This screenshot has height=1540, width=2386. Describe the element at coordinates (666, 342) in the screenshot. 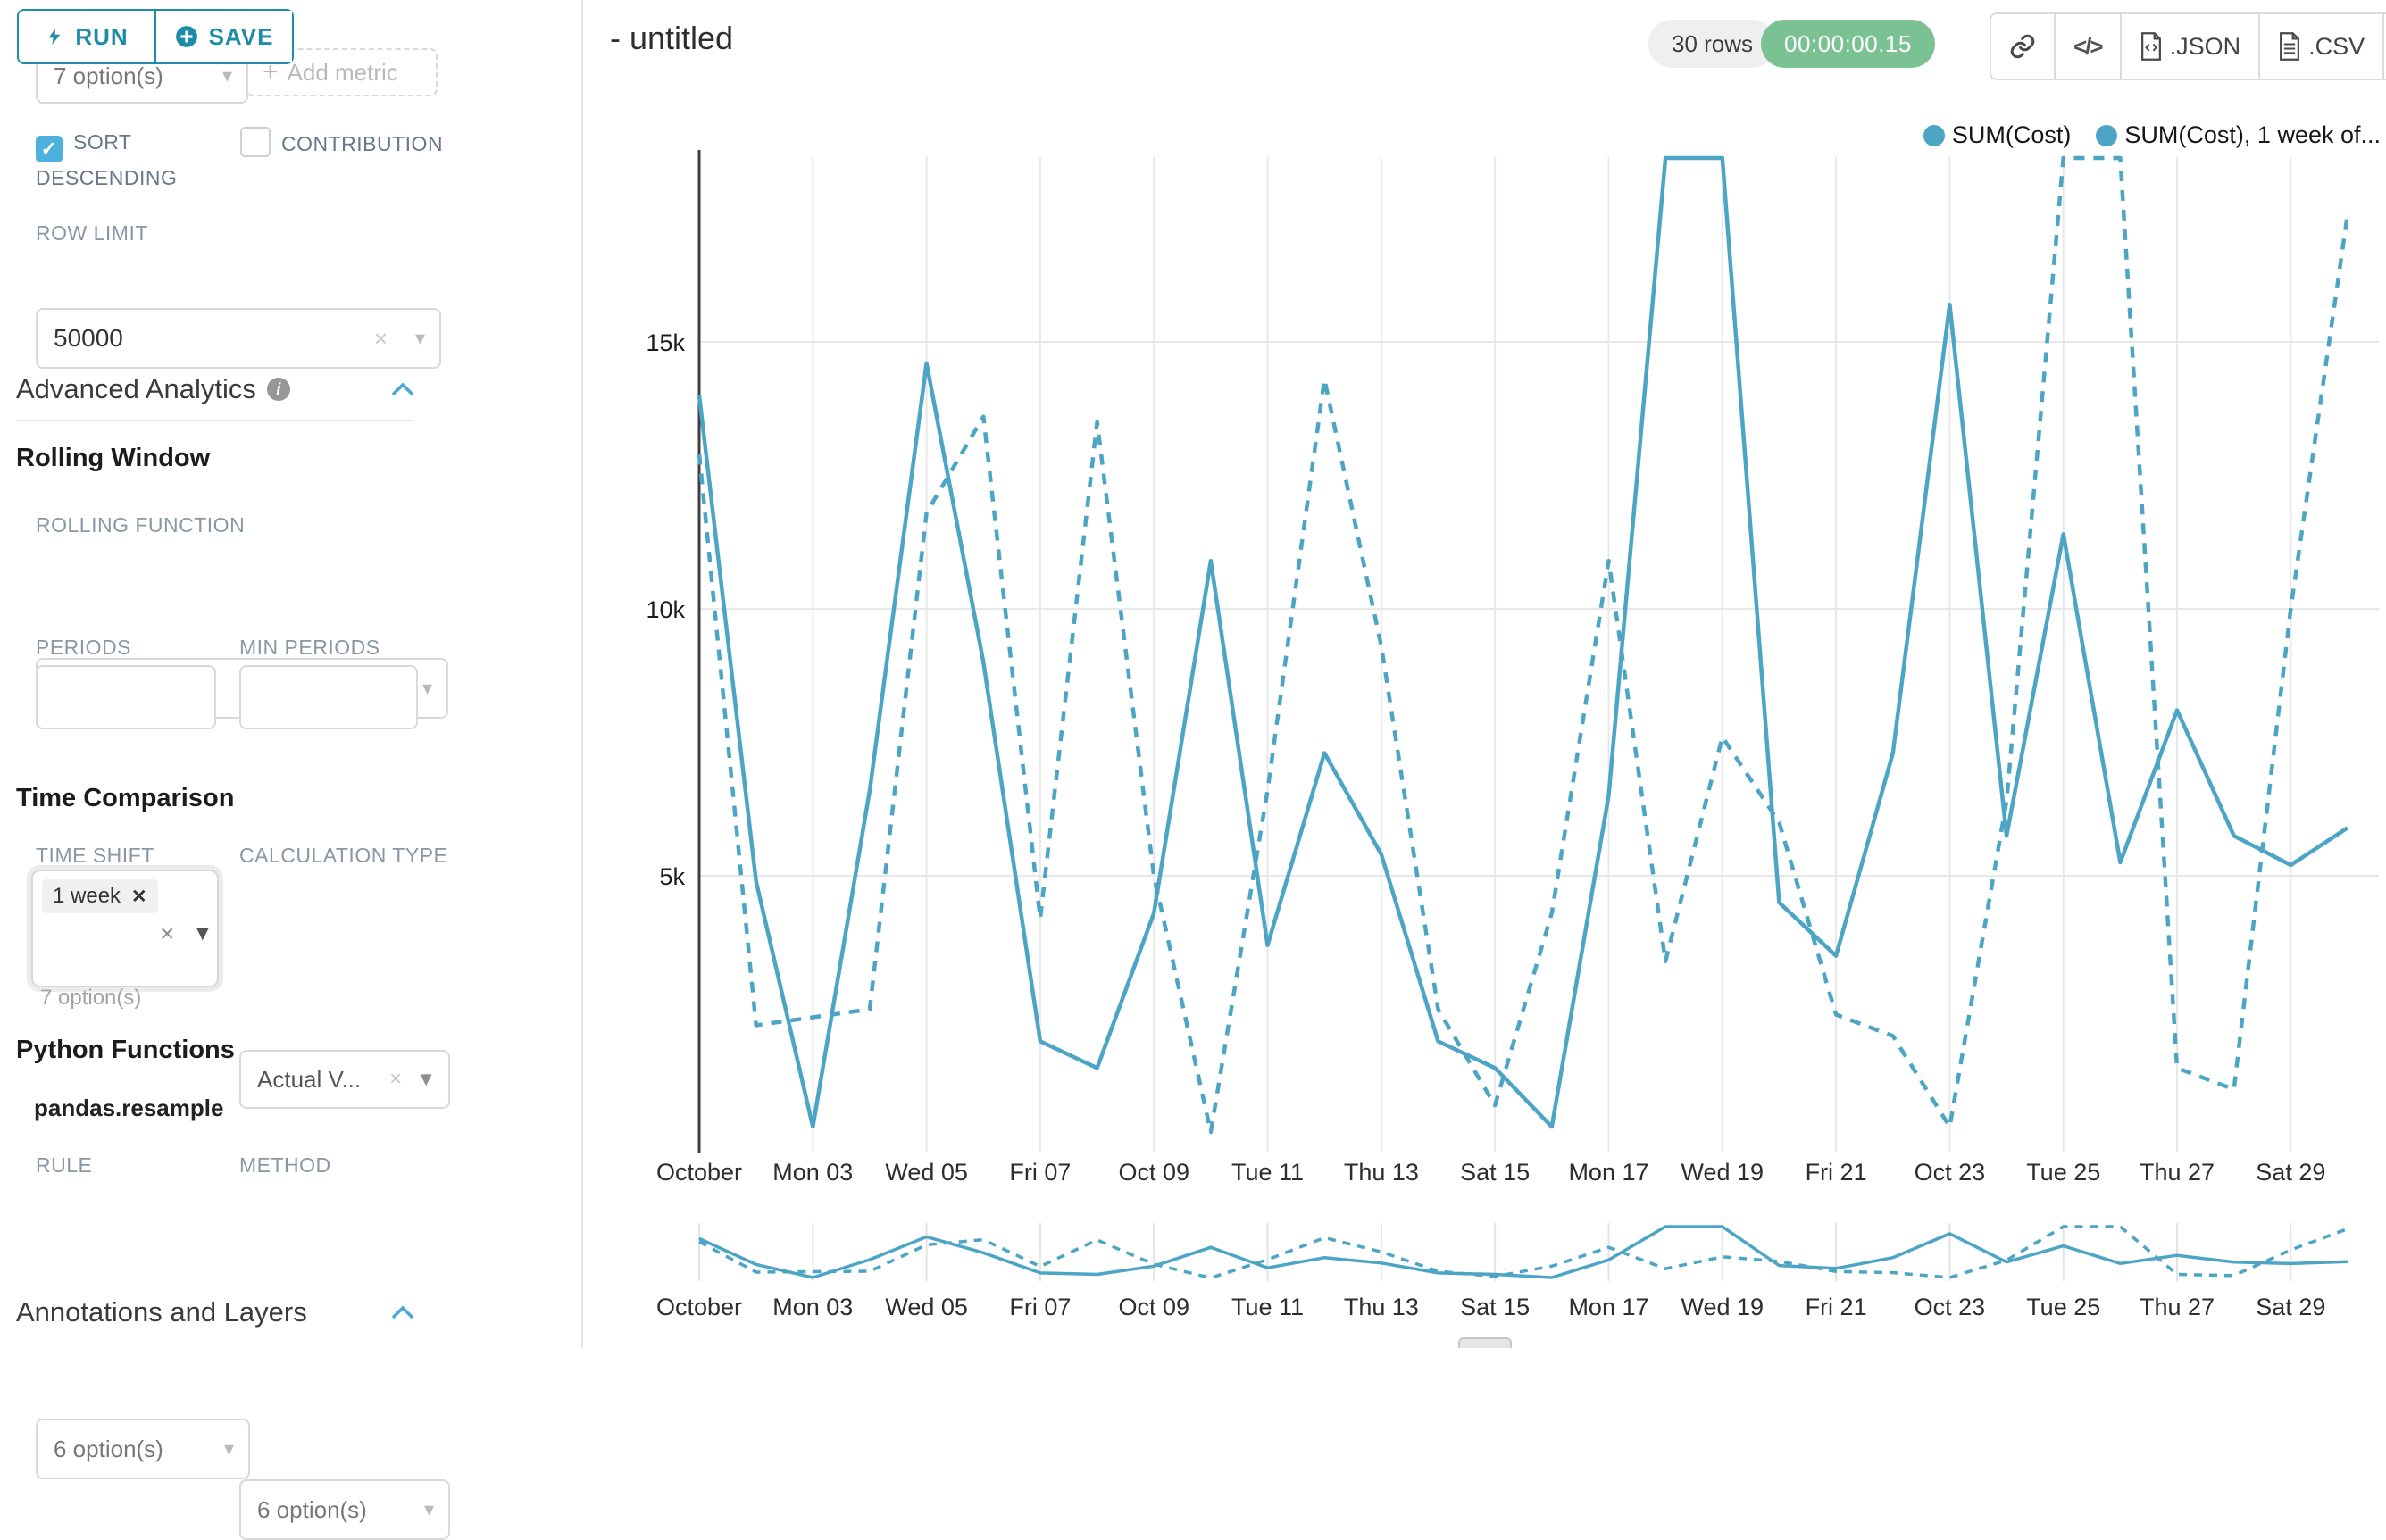

I see `y-tick-label: 15k` at that location.